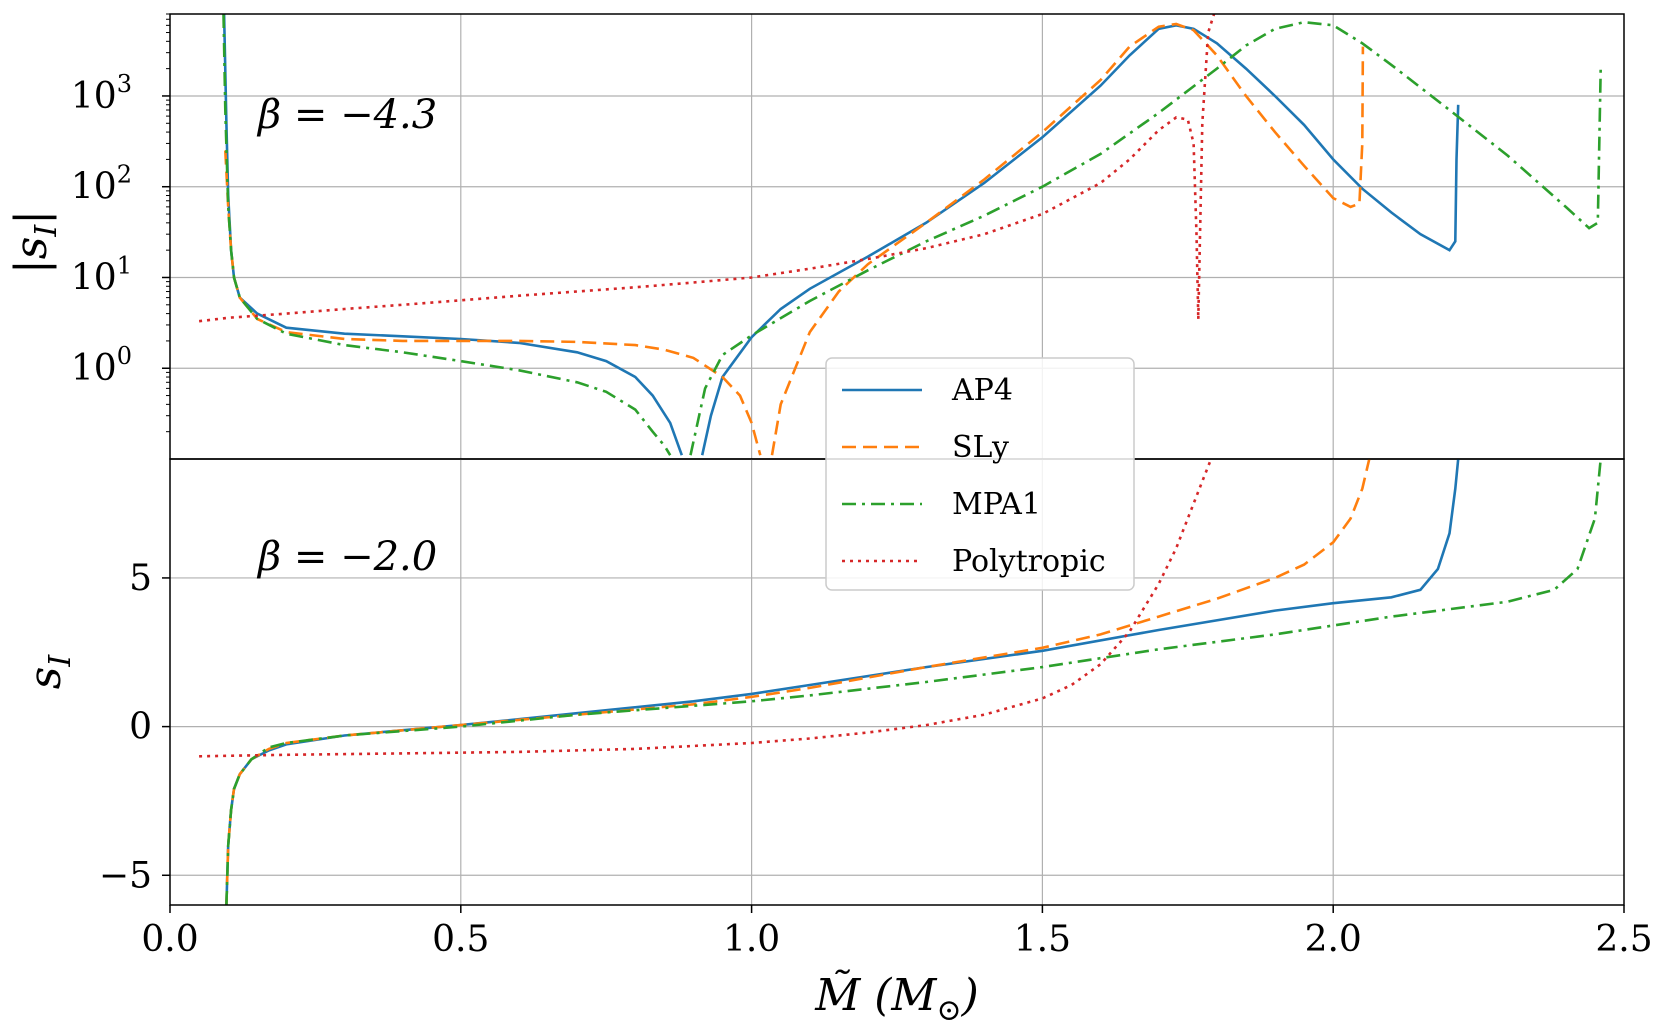 Image resolution: width=1661 pixels, height=1032 pixels. I want to click on x-tick-label: 1.5, so click(1042, 939).